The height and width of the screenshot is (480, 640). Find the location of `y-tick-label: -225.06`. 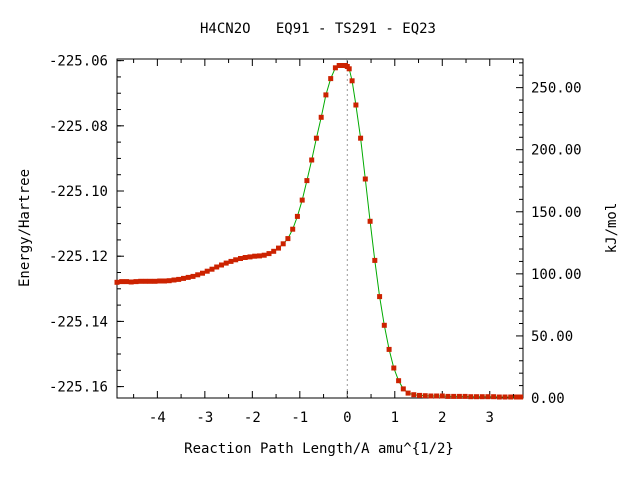

y-tick-label: -225.06 is located at coordinates (78, 62).